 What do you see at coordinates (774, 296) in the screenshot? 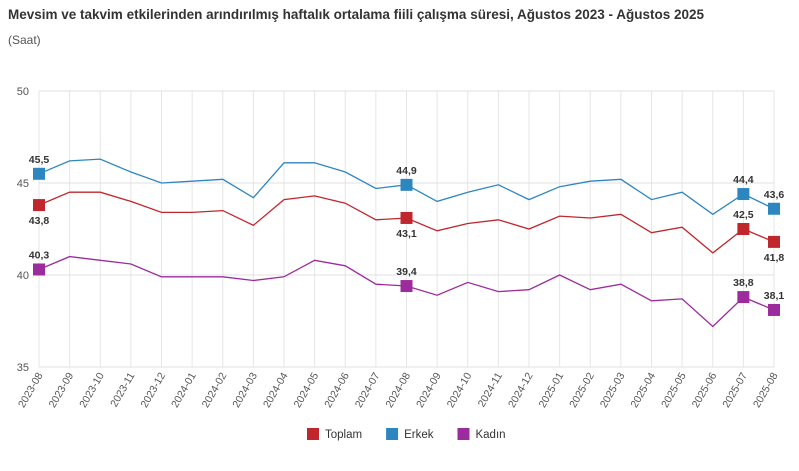
I see `data-label: 38,1` at bounding box center [774, 296].